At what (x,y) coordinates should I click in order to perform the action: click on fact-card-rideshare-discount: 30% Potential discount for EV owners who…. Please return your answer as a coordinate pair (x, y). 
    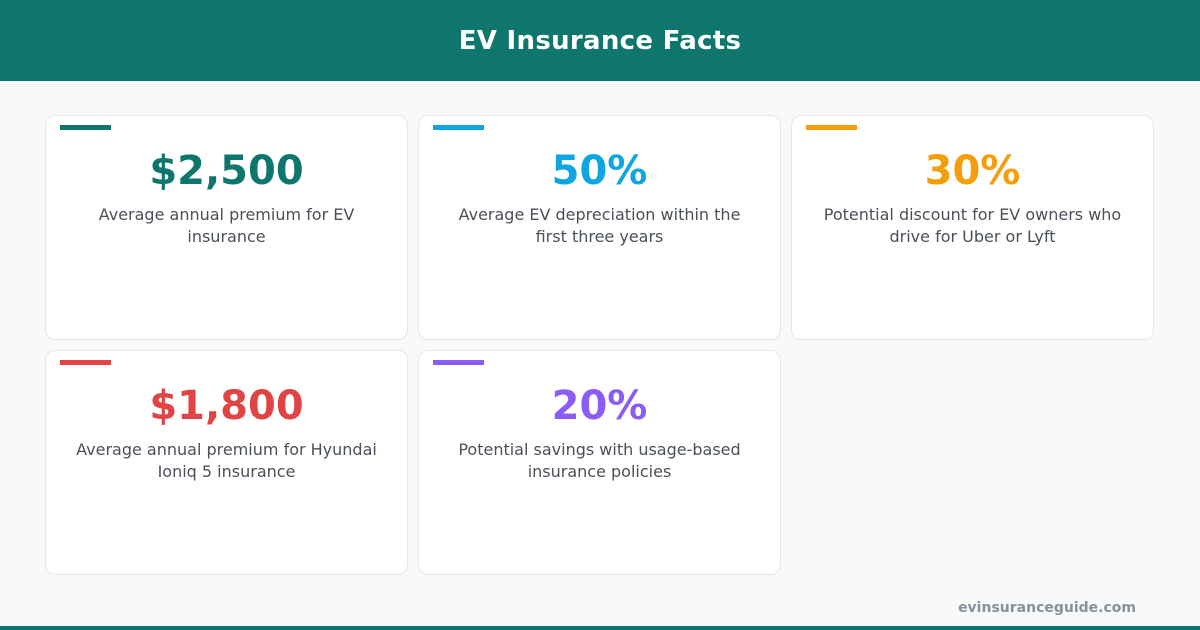
    Looking at the image, I should click on (972, 227).